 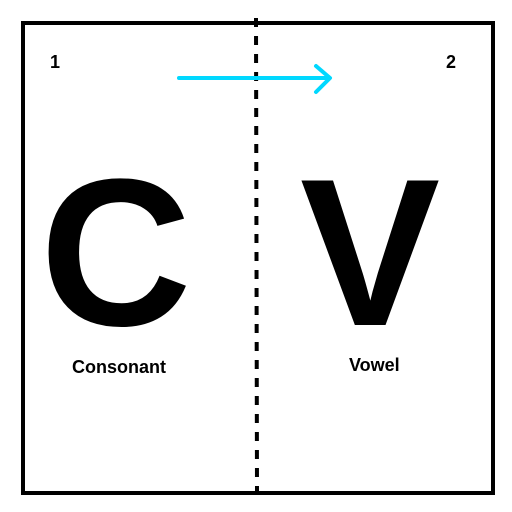 I want to click on right-arrow-icon, so click(x=254, y=79).